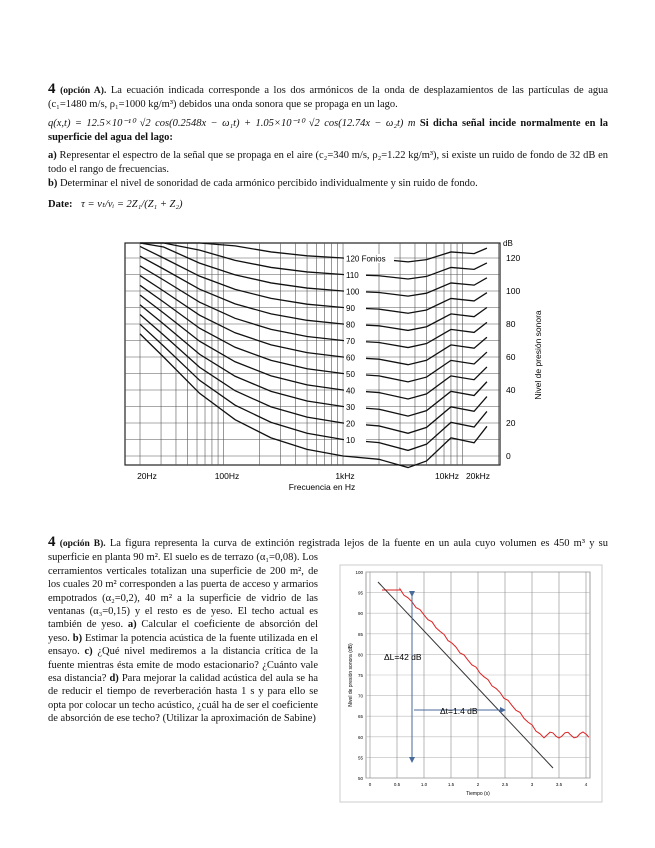  I want to click on x-tick-label: 1.5, so click(451, 784).